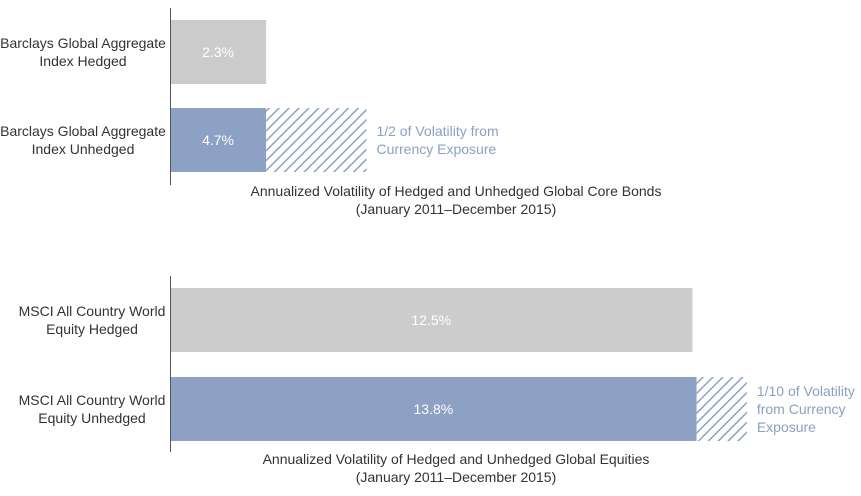 The width and height of the screenshot is (861, 496). I want to click on bar-value-label: 12.5%, so click(431, 320).